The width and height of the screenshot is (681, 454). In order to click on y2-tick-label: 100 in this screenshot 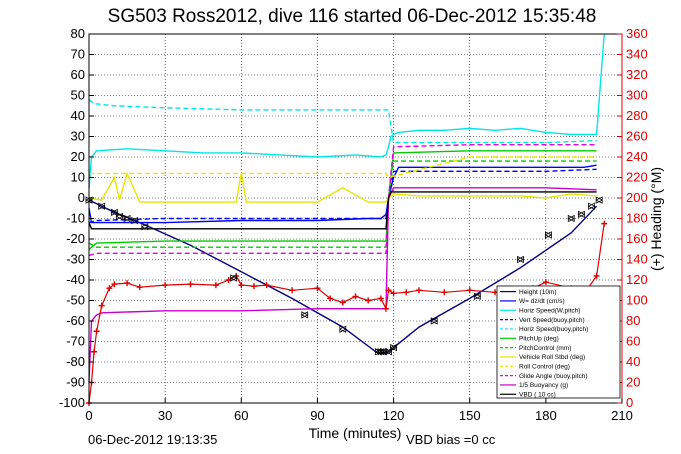, I will do `click(637, 300)`.